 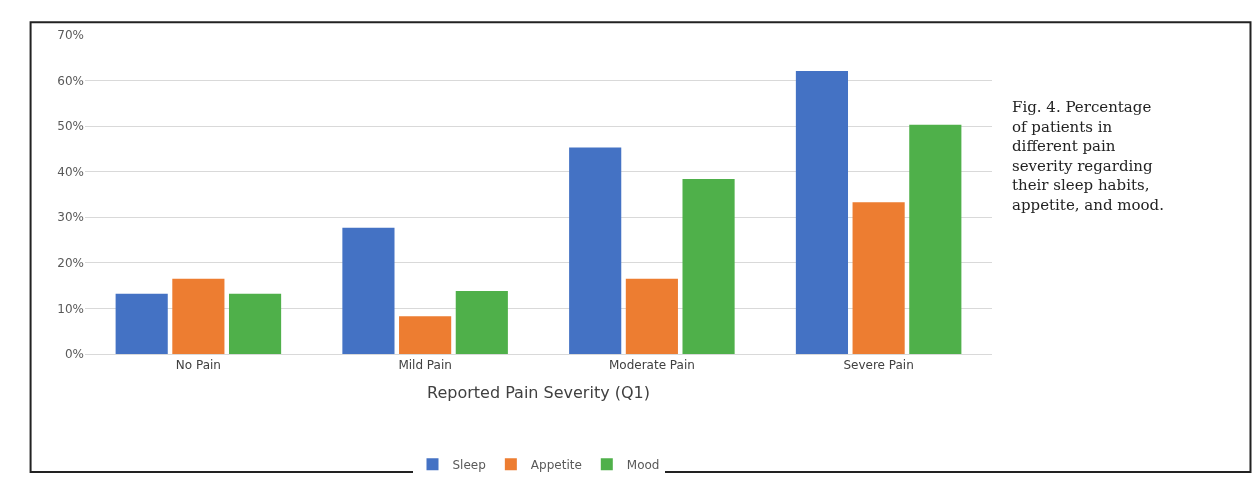 I want to click on legend-label: Sleep, so click(x=469, y=464).